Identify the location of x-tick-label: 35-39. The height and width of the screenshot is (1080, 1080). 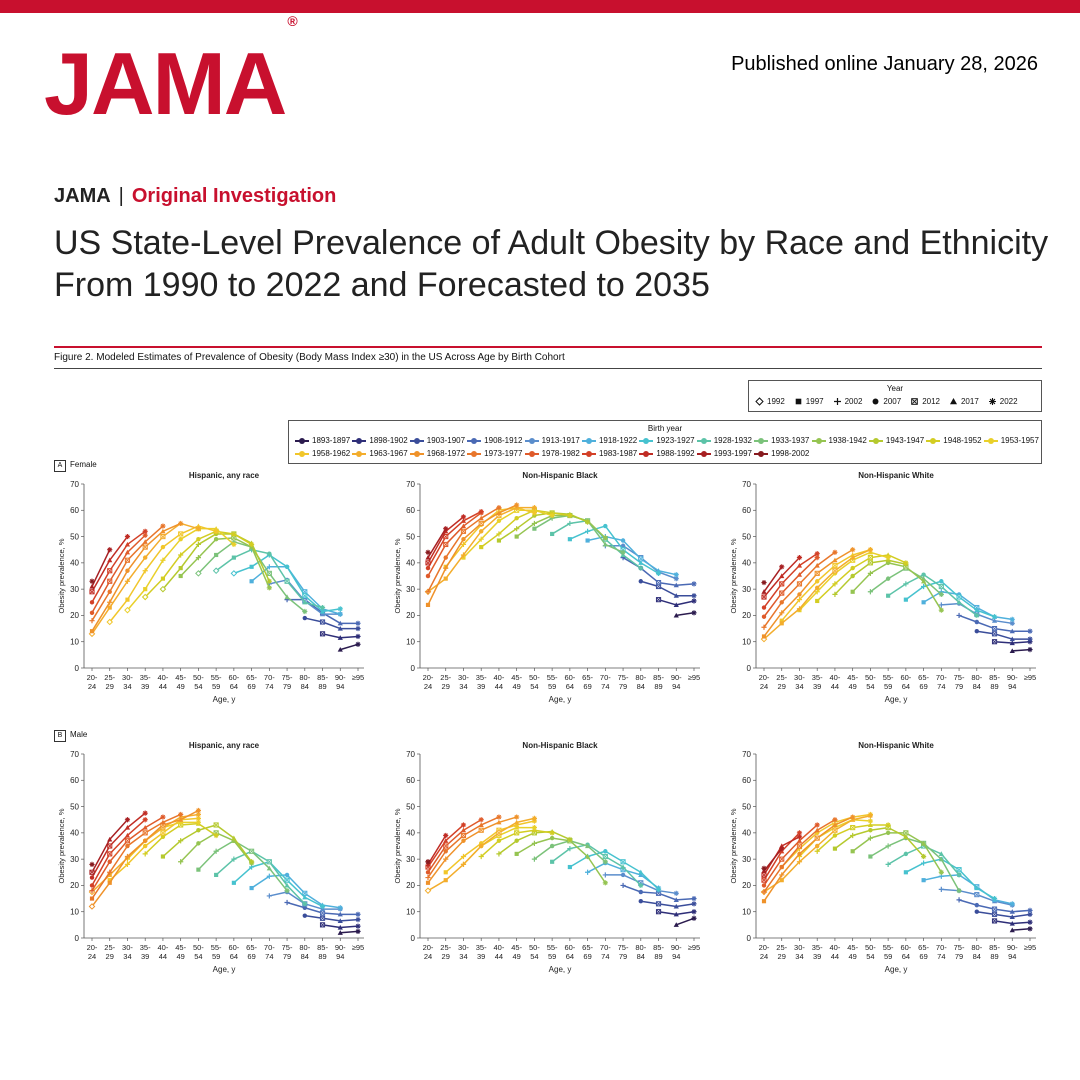
(481, 682).